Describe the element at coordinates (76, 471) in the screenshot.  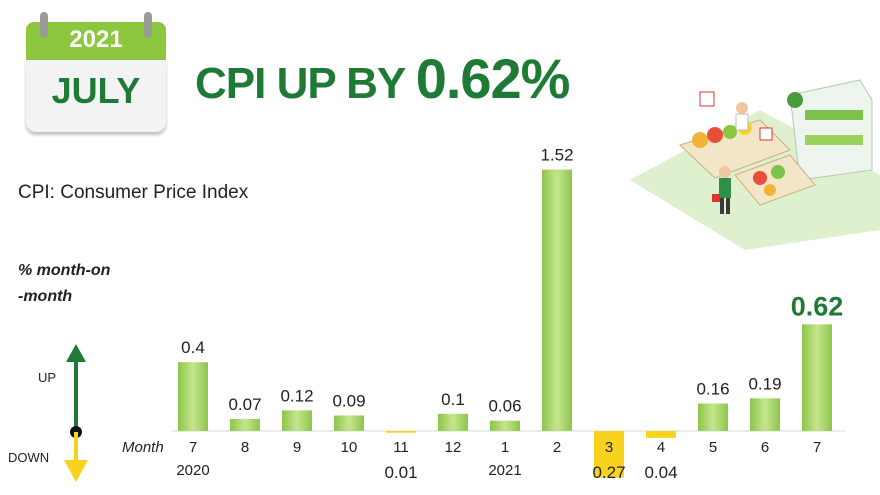
I see `down-arrow-icon` at that location.